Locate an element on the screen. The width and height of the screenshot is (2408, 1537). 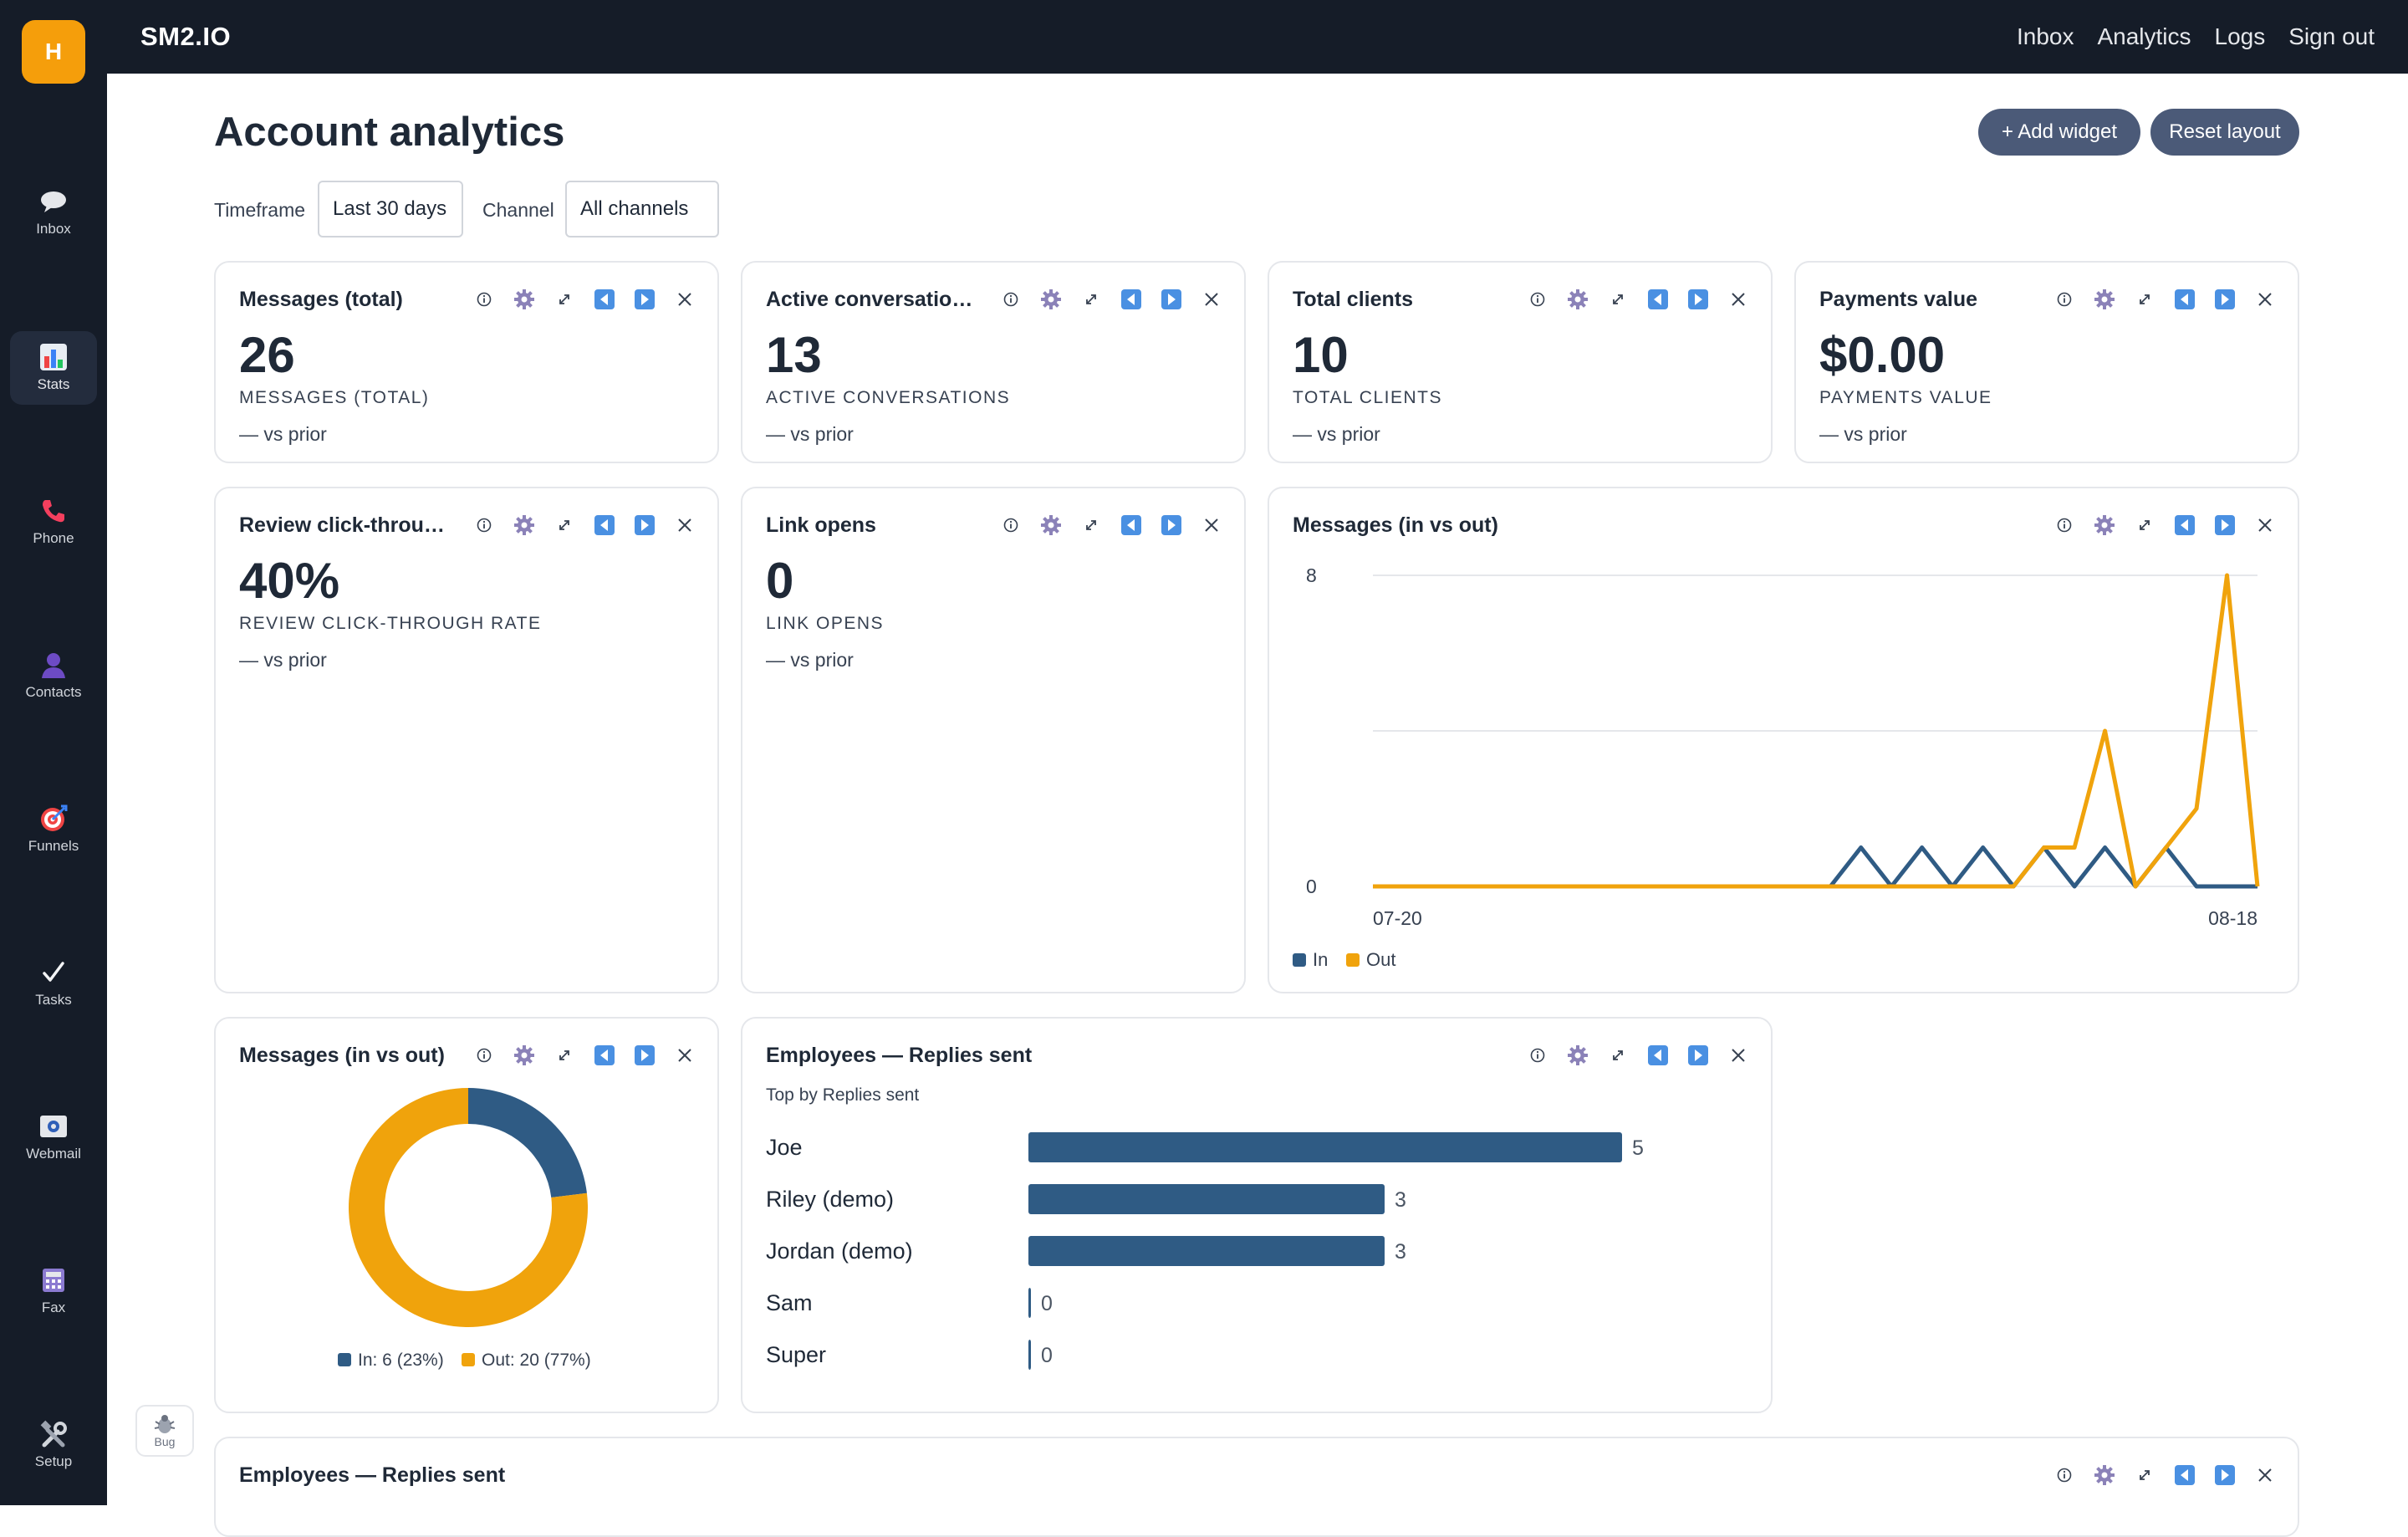
nav-link-analytics: Analytics is located at coordinates (2144, 36).